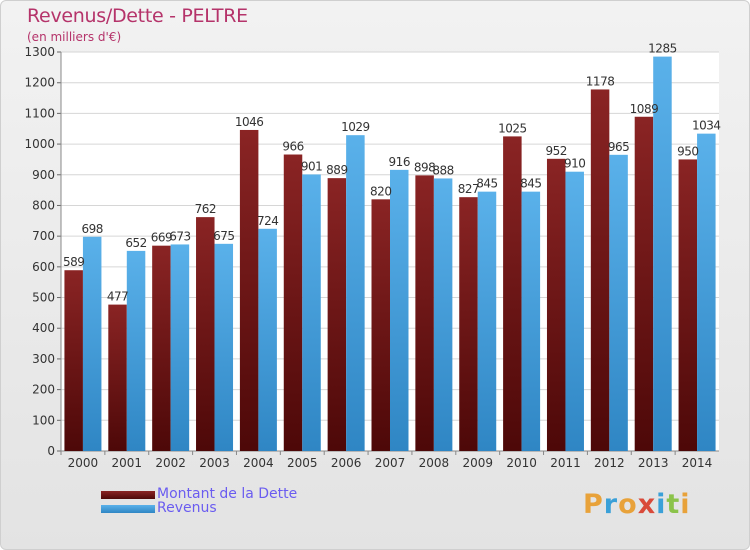  Describe the element at coordinates (653, 463) in the screenshot. I see `x-tick-label: 2013` at that location.